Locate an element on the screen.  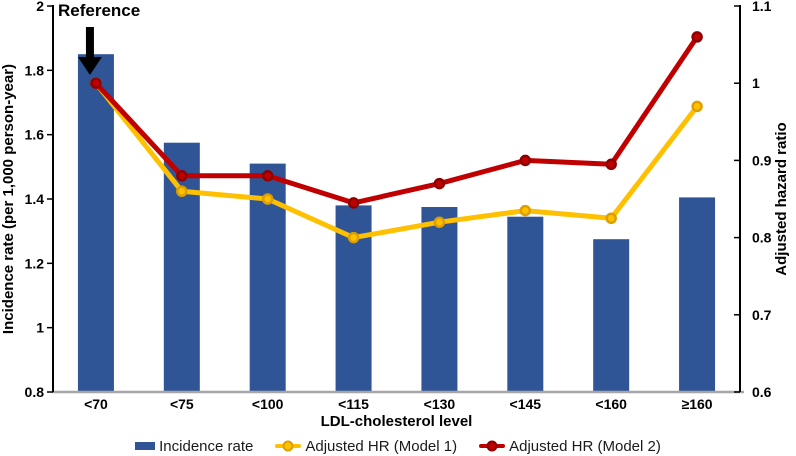
x-tick-label: <160 is located at coordinates (611, 404).